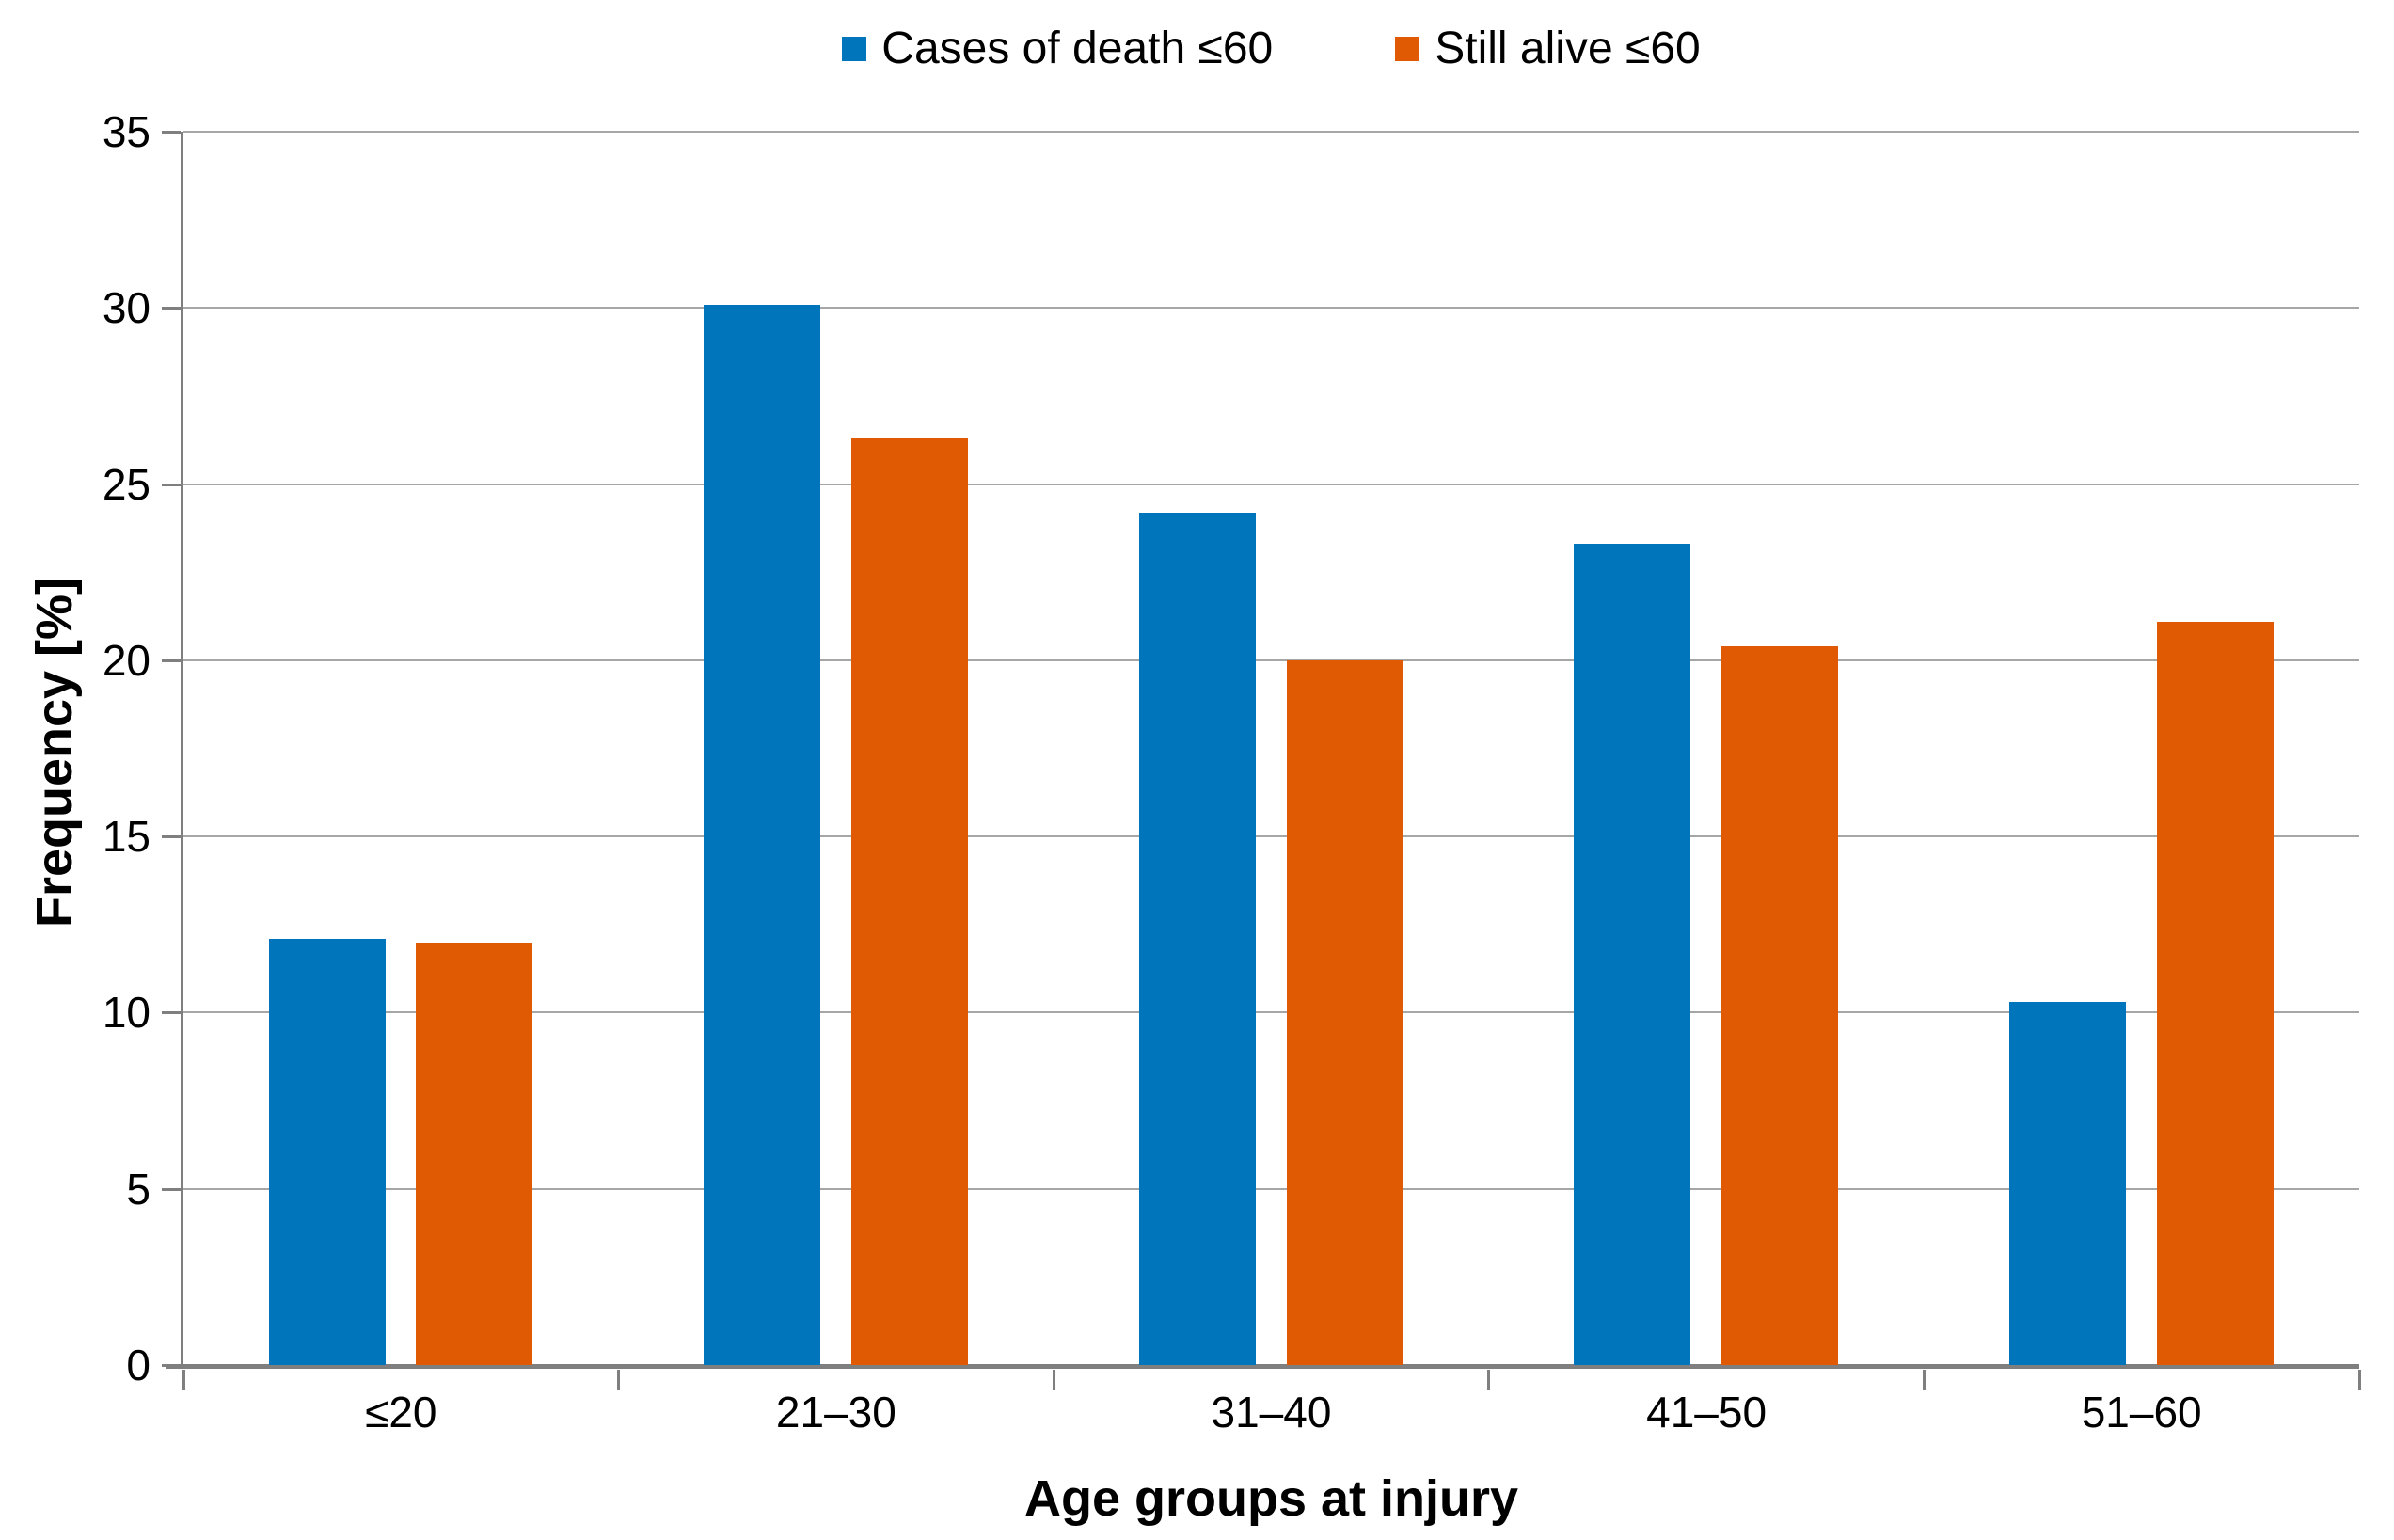 The image size is (2394, 1540). Describe the element at coordinates (401, 1412) in the screenshot. I see `x-tick-label-1: ≤20` at that location.